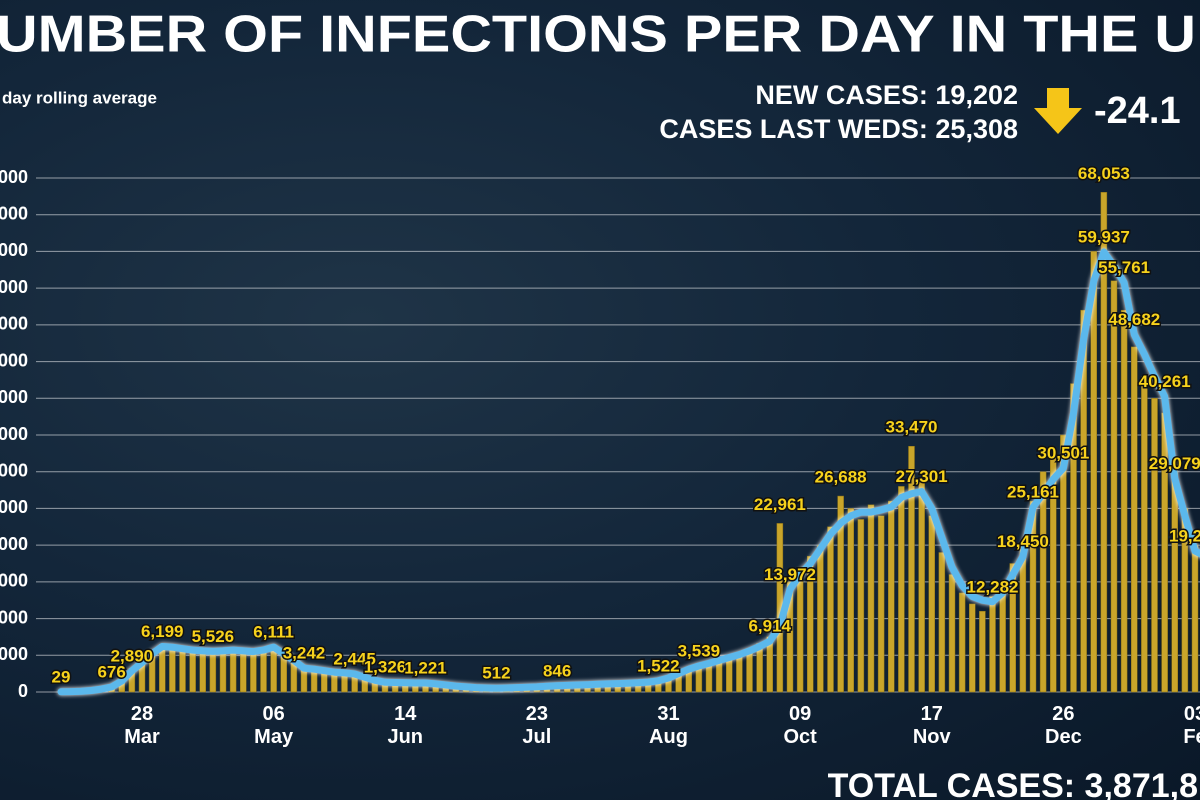 This screenshot has width=1200, height=800. What do you see at coordinates (537, 725) in the screenshot?
I see `x-tick-label: 23 Jul` at bounding box center [537, 725].